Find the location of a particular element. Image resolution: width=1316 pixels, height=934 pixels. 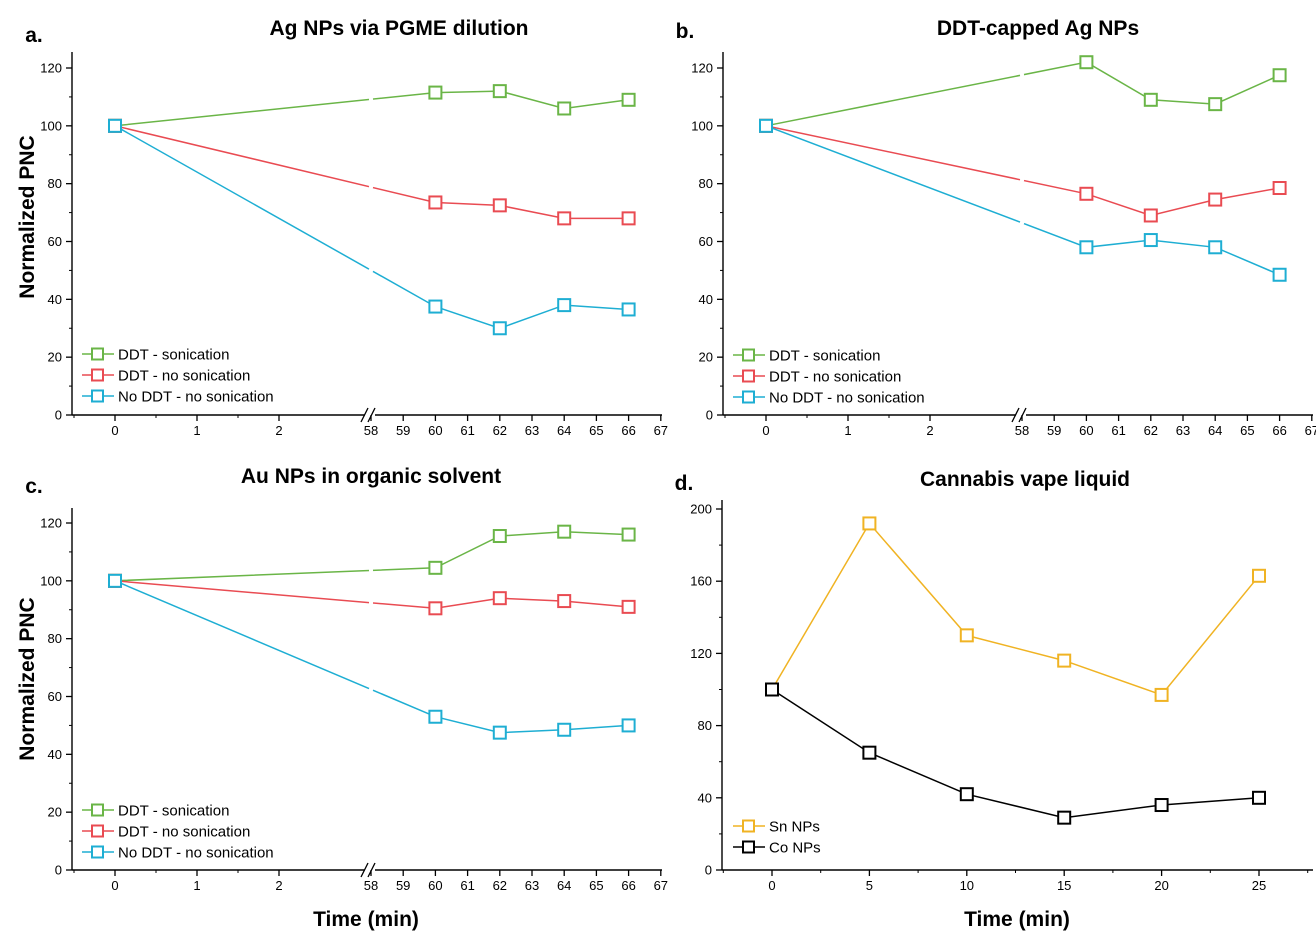

axis-break-mark is located at coordinates (1015, 415).